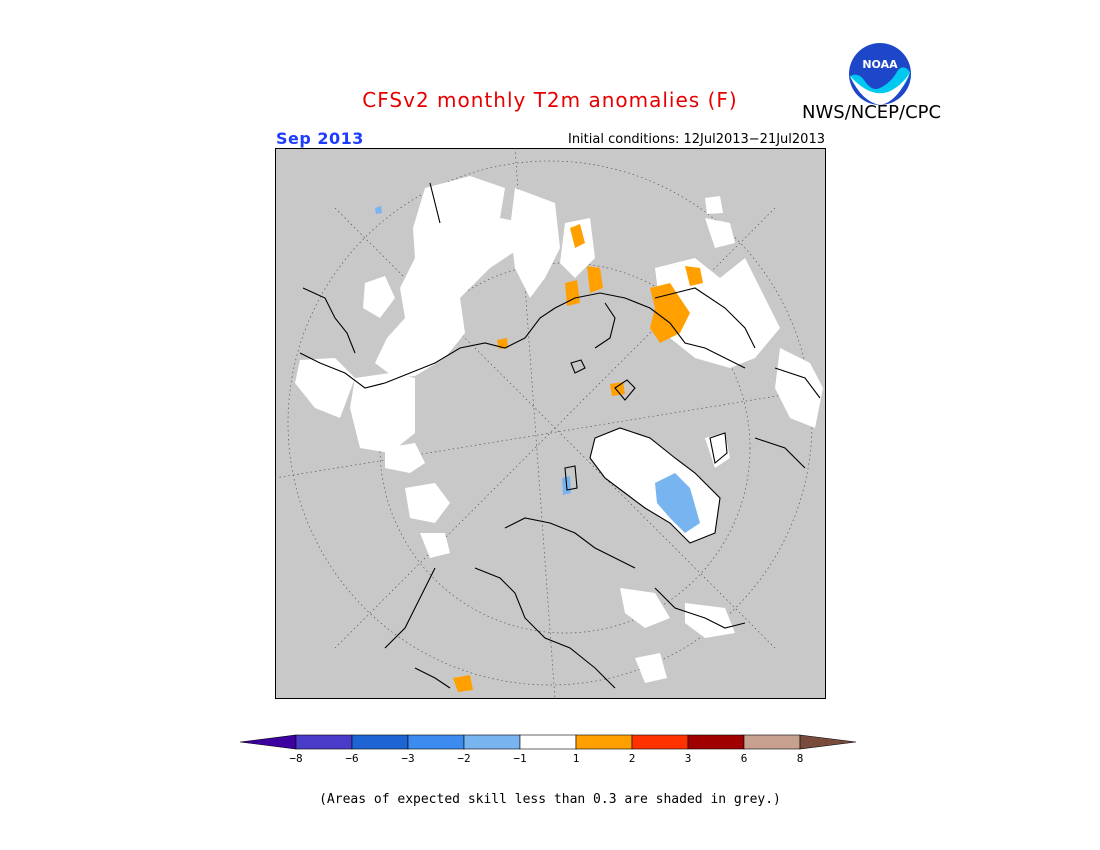 This screenshot has width=1100, height=850. Describe the element at coordinates (828, 742) in the screenshot. I see `colorbar-arrow-high` at that location.